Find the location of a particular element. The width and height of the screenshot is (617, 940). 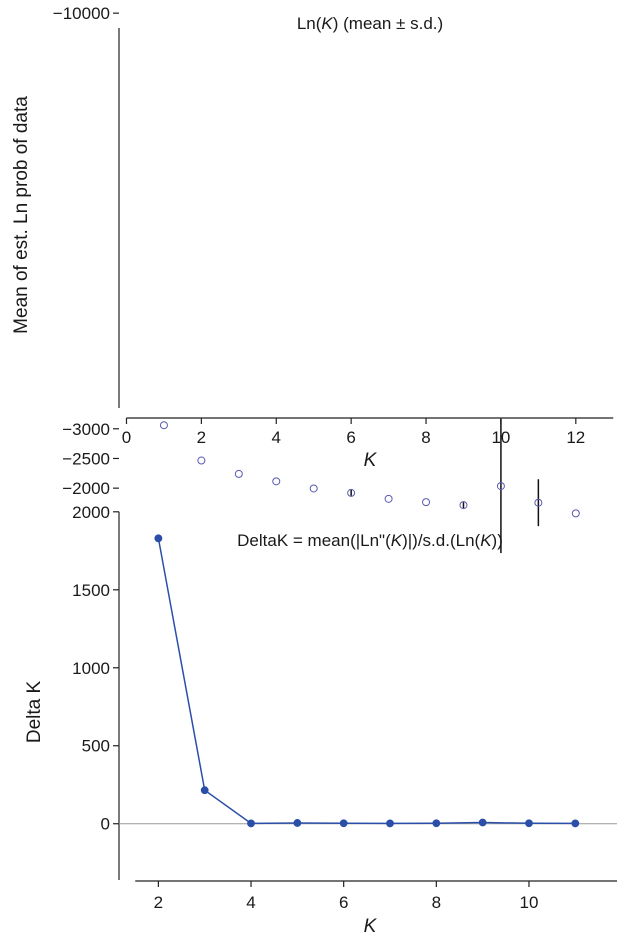

chart-title-part: )) is located at coordinates (497, 540).